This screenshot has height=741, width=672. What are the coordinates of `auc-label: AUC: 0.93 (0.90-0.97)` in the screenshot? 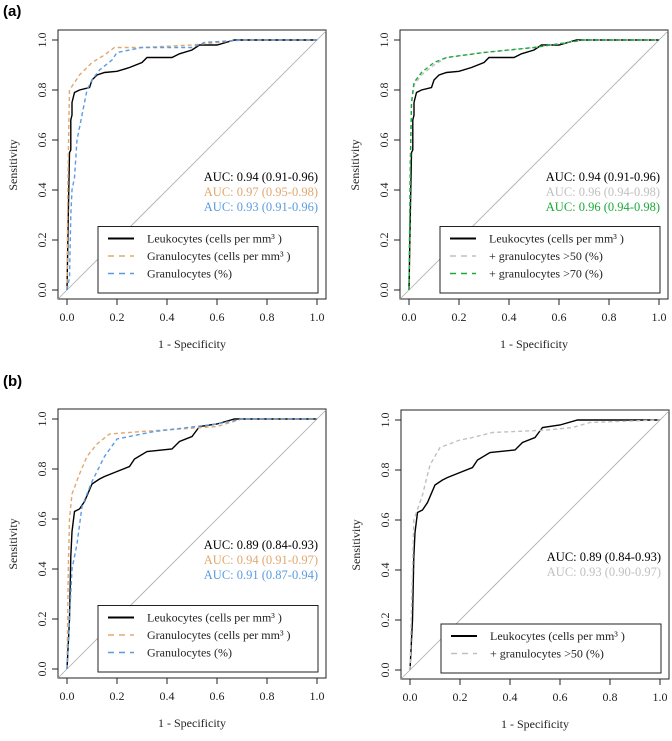 It's located at (604, 572).